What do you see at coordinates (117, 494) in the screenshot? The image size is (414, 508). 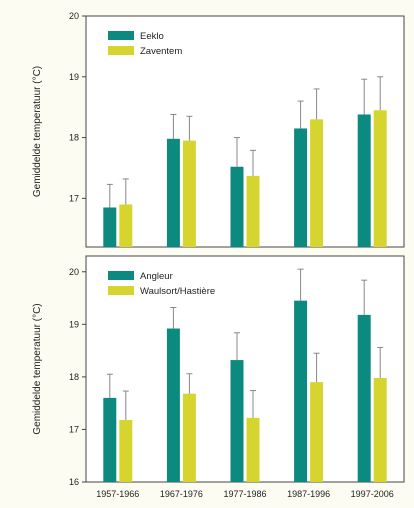 I see `x-tick-label: 1957-1966` at bounding box center [117, 494].